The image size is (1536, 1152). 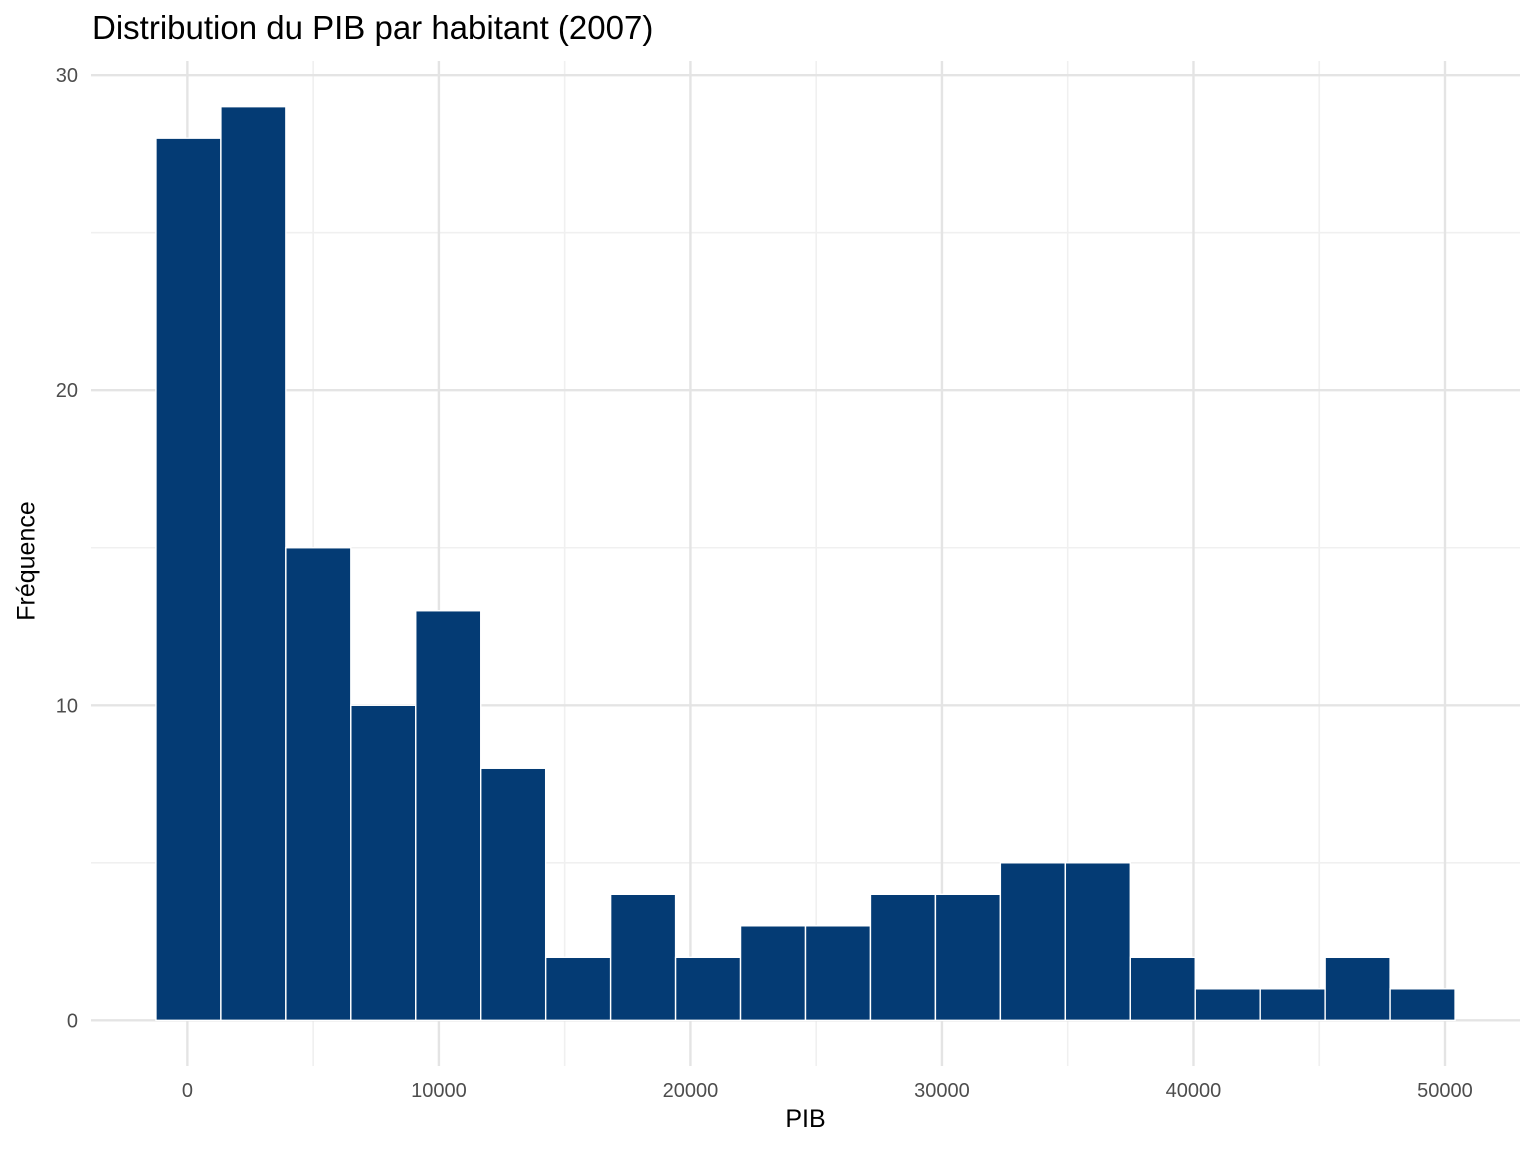 I want to click on x-tick-label: 30000, so click(x=942, y=1091).